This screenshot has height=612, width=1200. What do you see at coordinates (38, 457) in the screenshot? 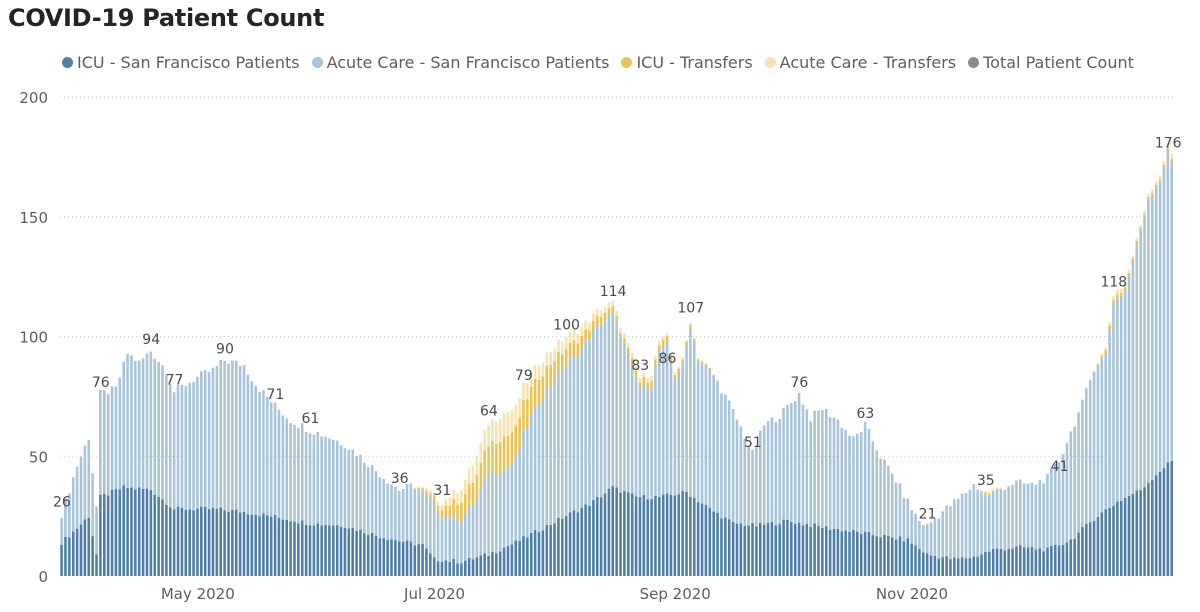
I see `y-tick-label: 50` at bounding box center [38, 457].